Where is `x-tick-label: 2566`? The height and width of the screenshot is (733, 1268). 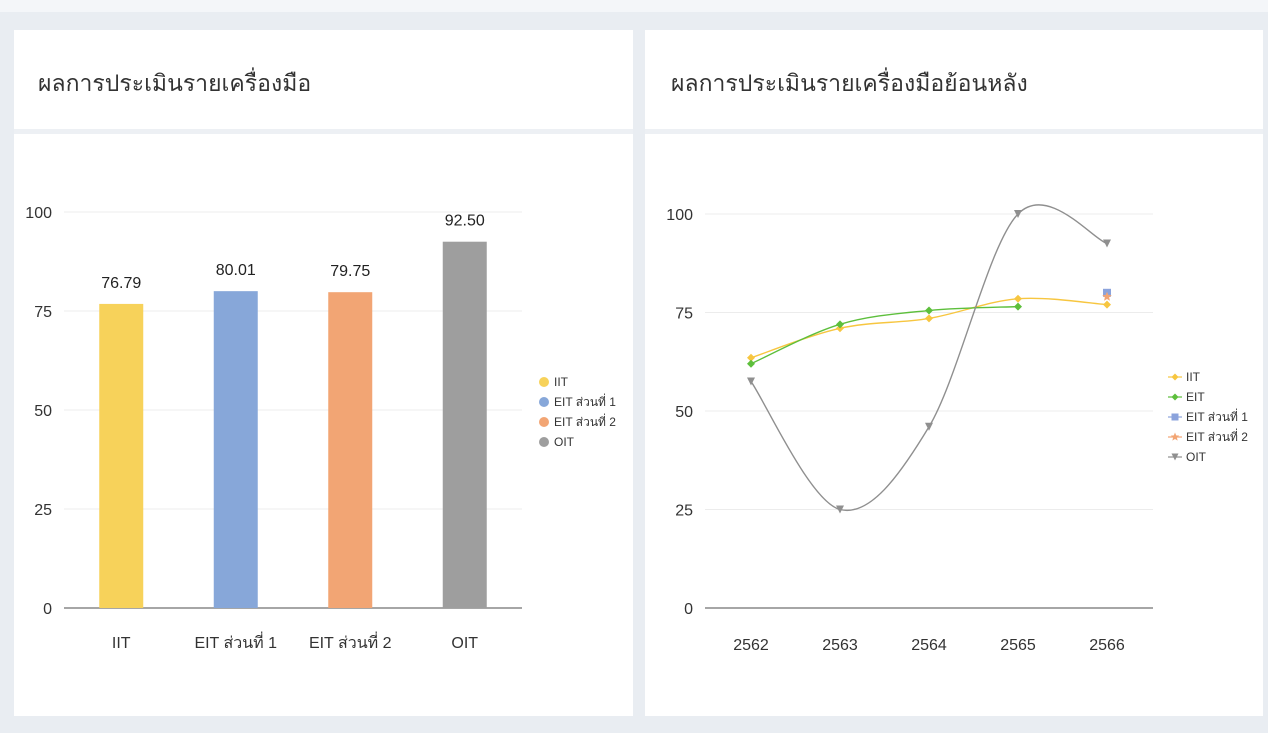
x-tick-label: 2566 is located at coordinates (1107, 645).